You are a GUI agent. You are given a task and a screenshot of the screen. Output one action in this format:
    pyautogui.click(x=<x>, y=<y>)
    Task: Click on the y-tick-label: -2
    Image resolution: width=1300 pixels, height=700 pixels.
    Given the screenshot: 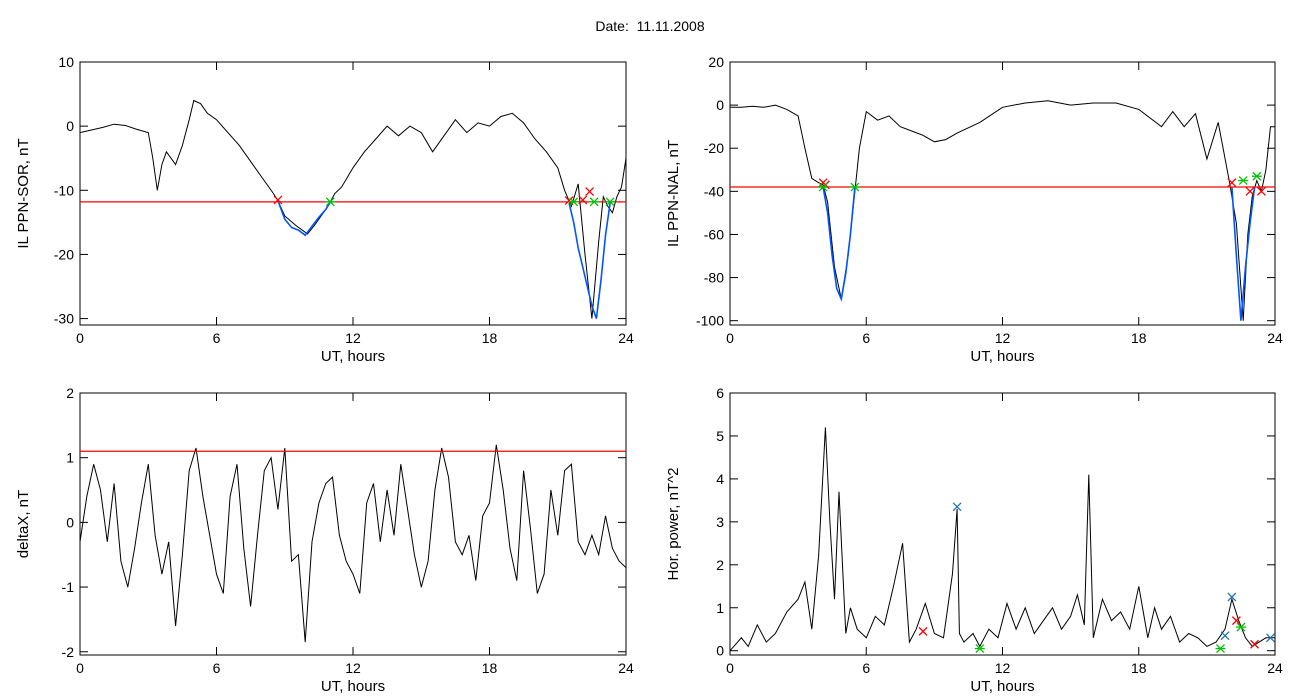 What is the action you would take?
    pyautogui.click(x=68, y=652)
    